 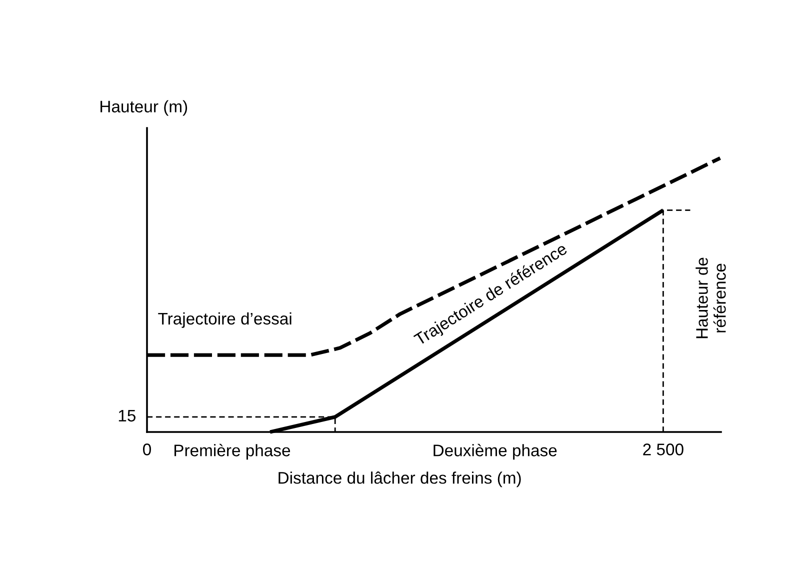 What do you see at coordinates (225, 320) in the screenshot?
I see `annotation: Trajectoire d’essai` at bounding box center [225, 320].